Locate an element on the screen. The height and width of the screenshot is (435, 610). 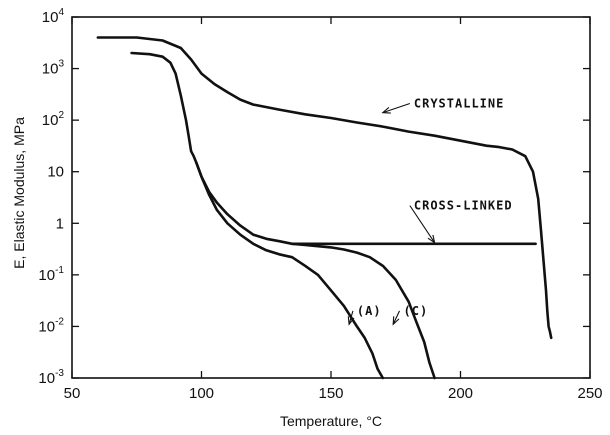
y-tick-exponent: 3 is located at coordinates (61, 64).